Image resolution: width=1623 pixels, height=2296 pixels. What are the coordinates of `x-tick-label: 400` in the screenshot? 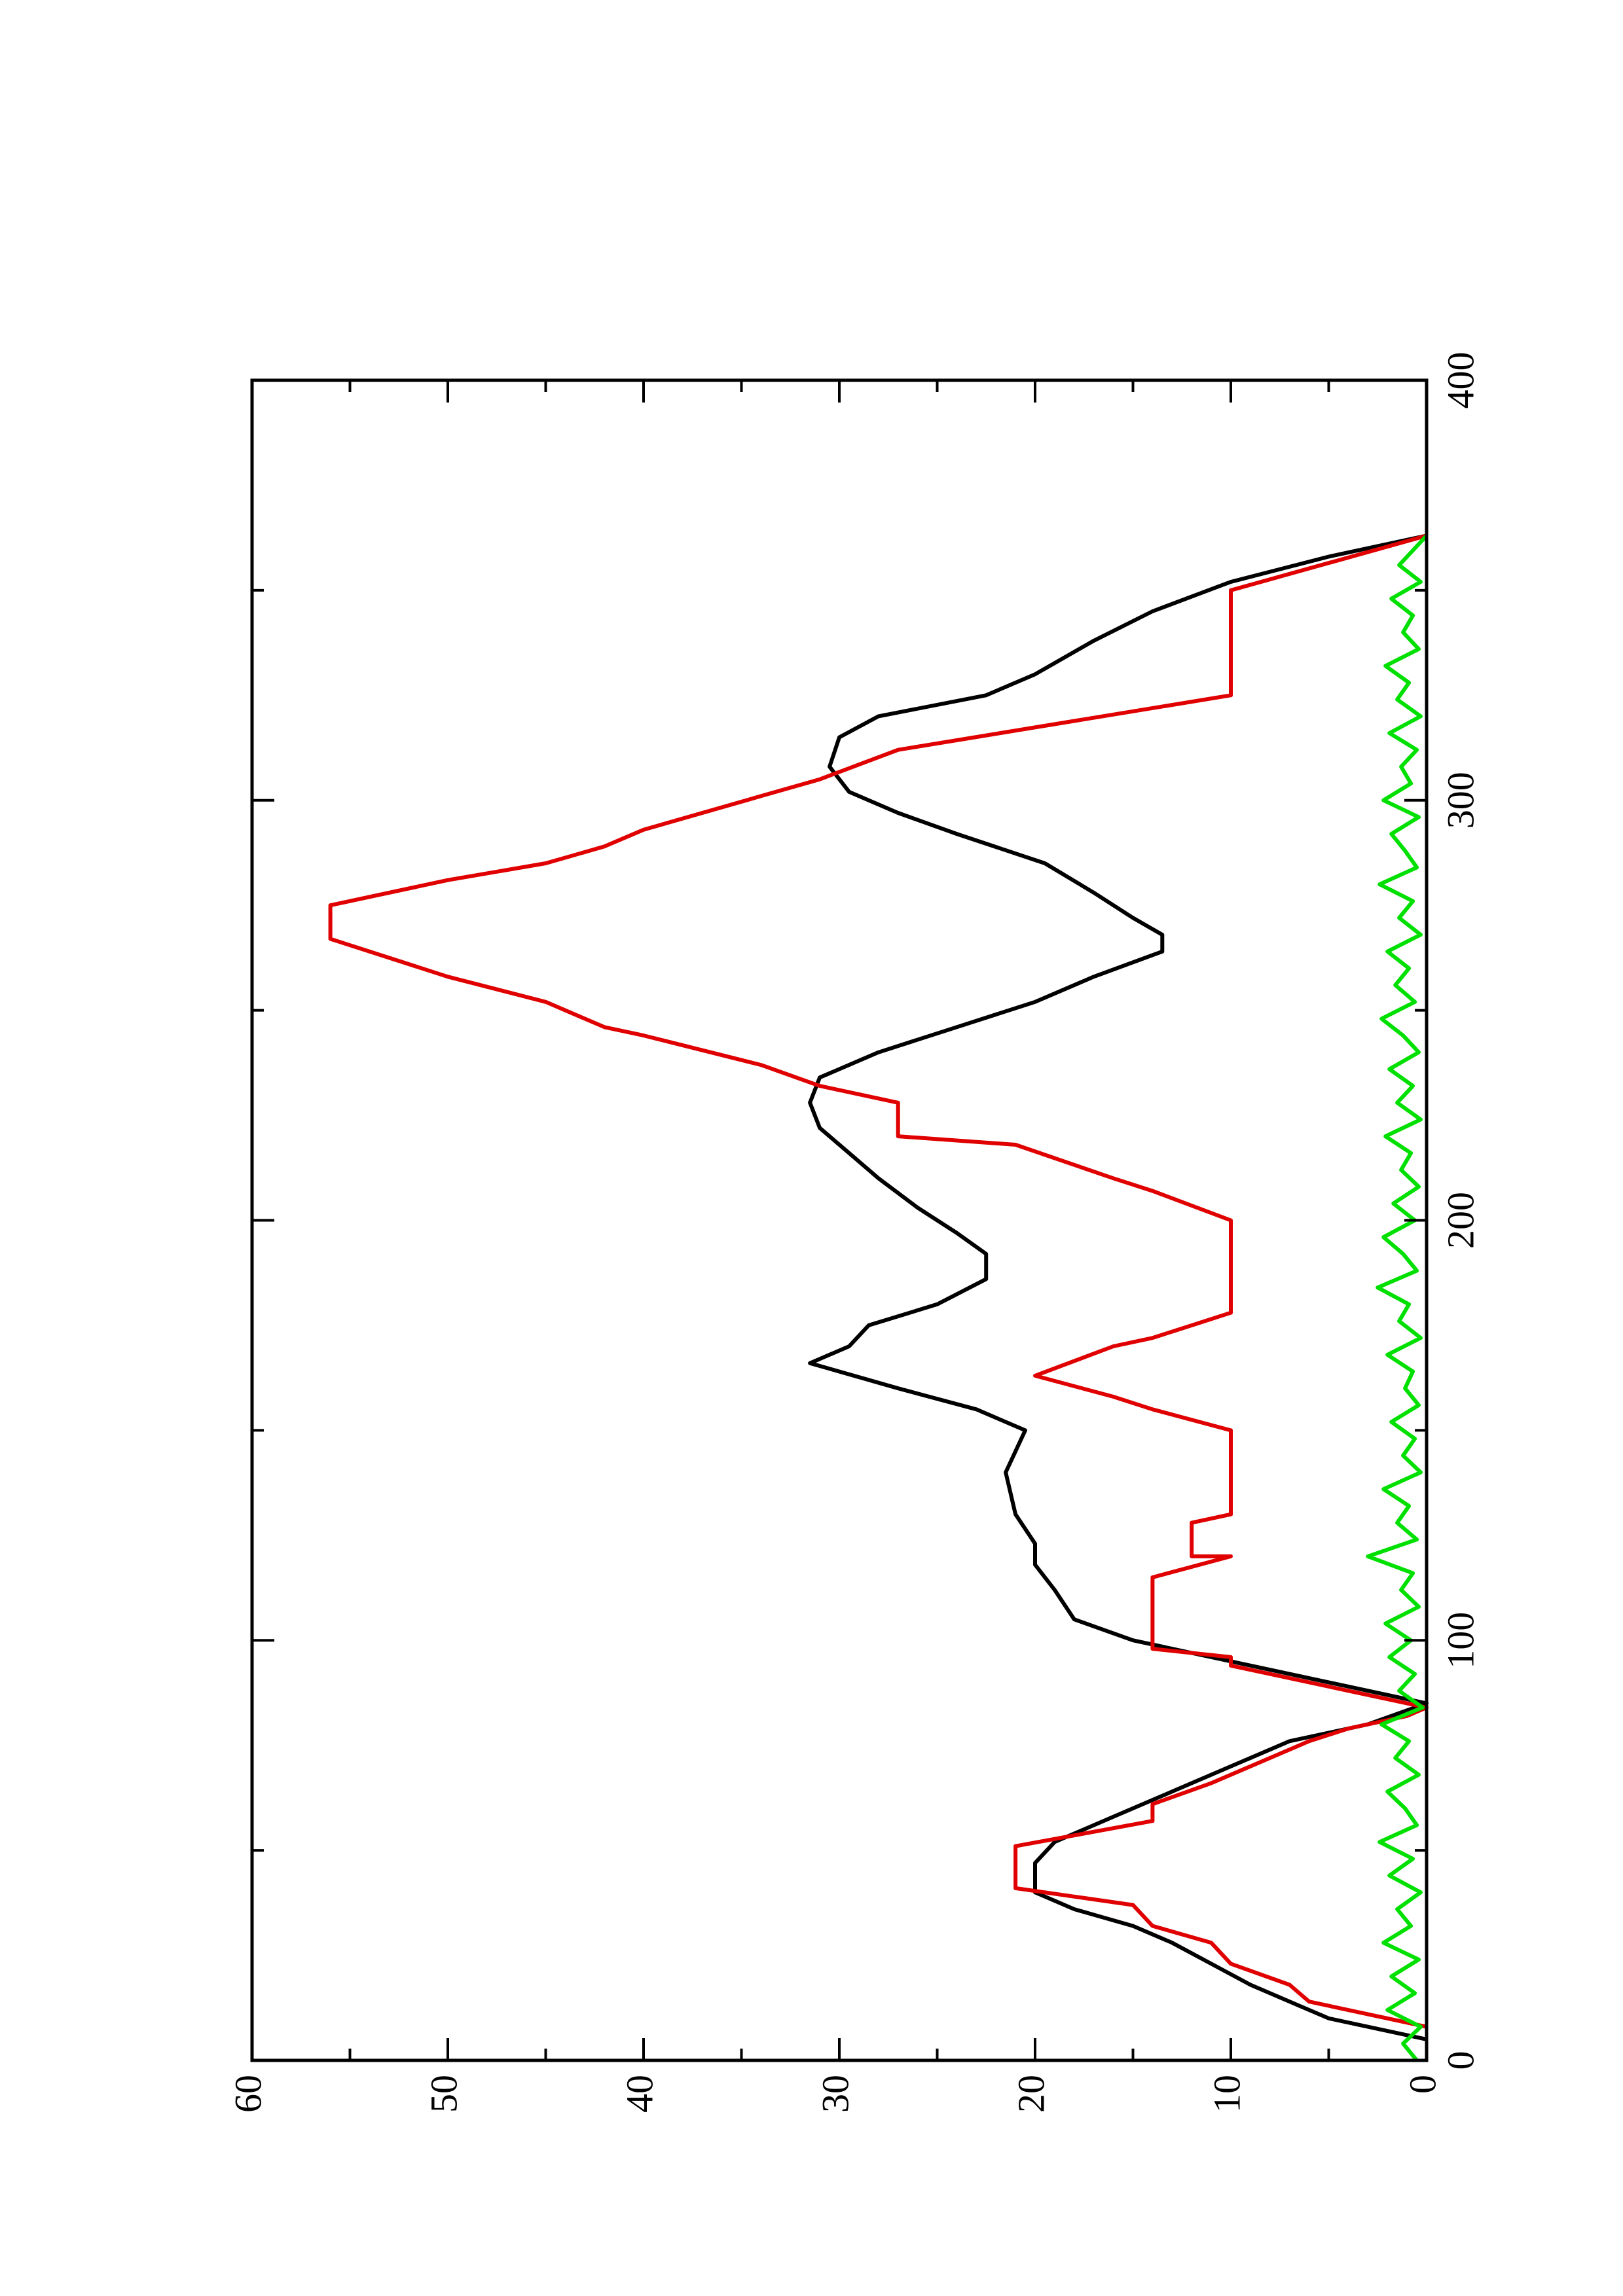 It's located at (1461, 380).